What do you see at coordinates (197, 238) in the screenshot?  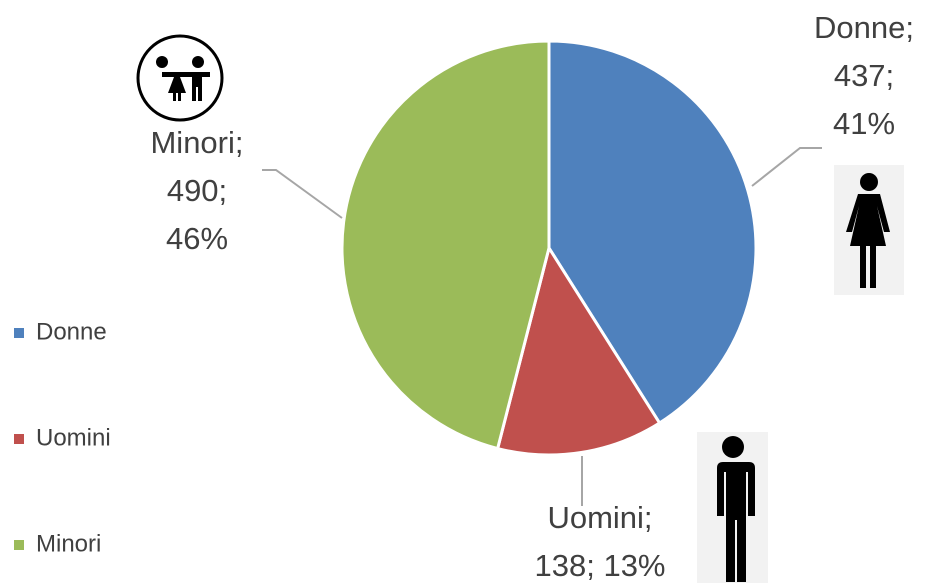 I see `data-label: 46%` at bounding box center [197, 238].